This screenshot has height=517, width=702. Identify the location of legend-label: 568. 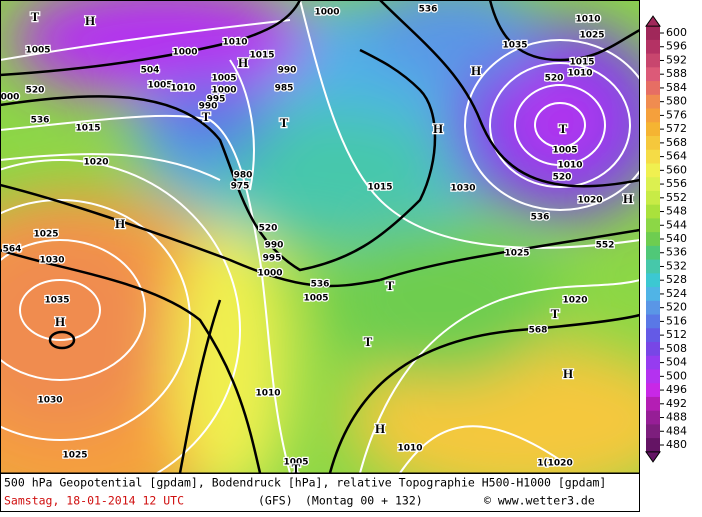
(676, 142).